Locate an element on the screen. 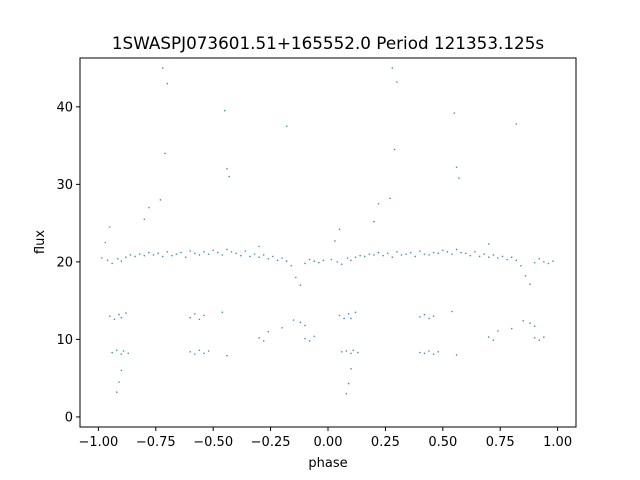 This screenshot has height=480, width=640. x-tick-label: 0.25 is located at coordinates (385, 442).